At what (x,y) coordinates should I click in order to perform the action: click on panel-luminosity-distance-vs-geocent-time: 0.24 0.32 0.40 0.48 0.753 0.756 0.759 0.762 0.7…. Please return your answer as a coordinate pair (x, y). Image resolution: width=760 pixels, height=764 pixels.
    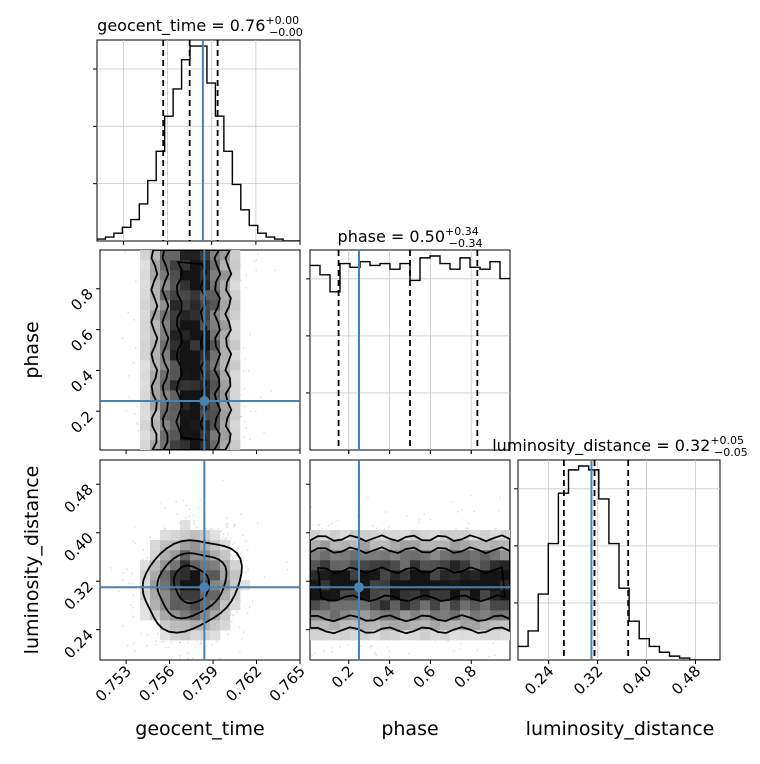
    Looking at the image, I should click on (184, 582).